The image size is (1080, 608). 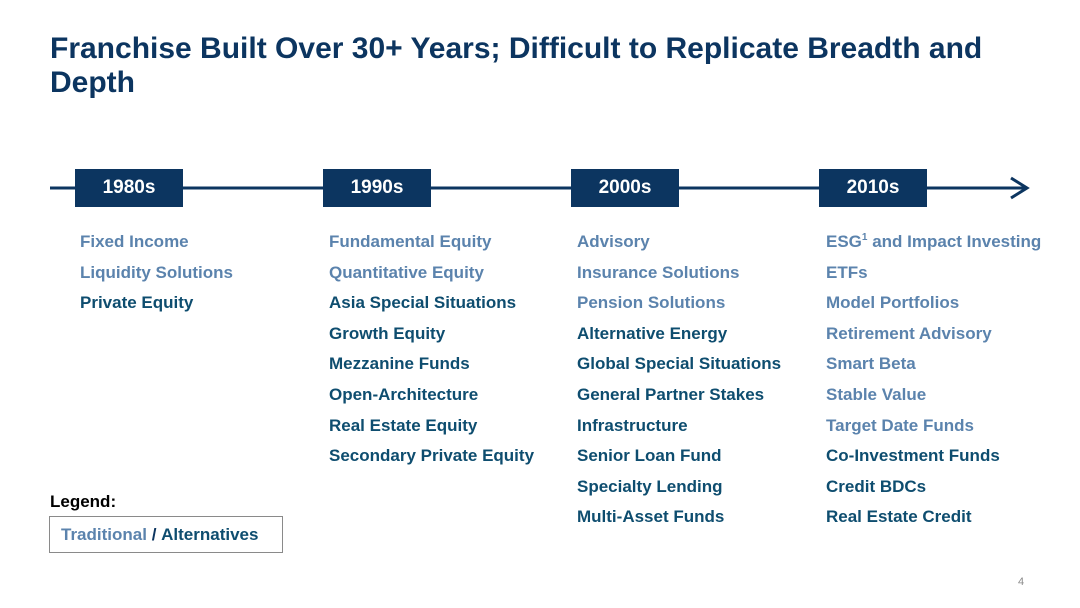 I want to click on strategy-name: Real Estate Equity, so click(x=403, y=425).